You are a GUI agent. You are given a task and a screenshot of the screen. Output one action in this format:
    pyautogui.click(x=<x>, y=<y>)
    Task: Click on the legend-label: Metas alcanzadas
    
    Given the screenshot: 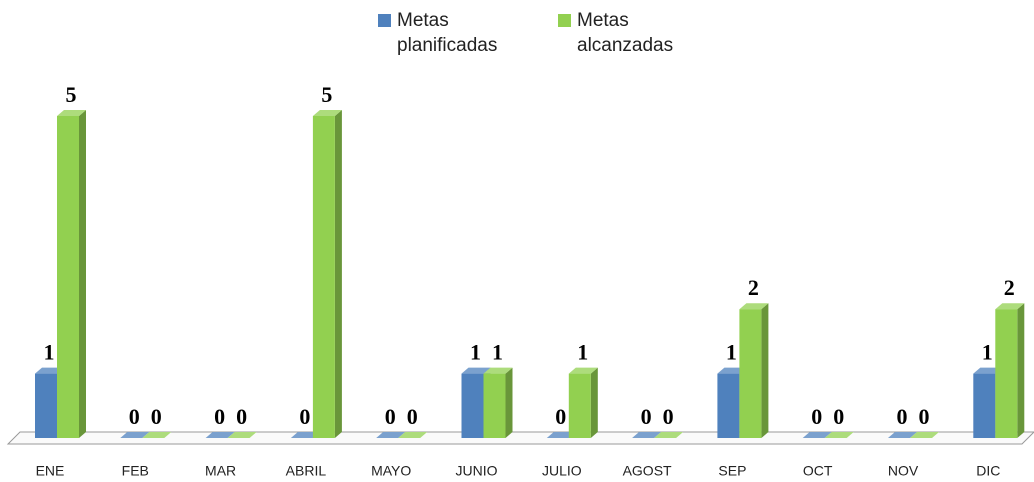 What is the action you would take?
    pyautogui.click(x=625, y=33)
    